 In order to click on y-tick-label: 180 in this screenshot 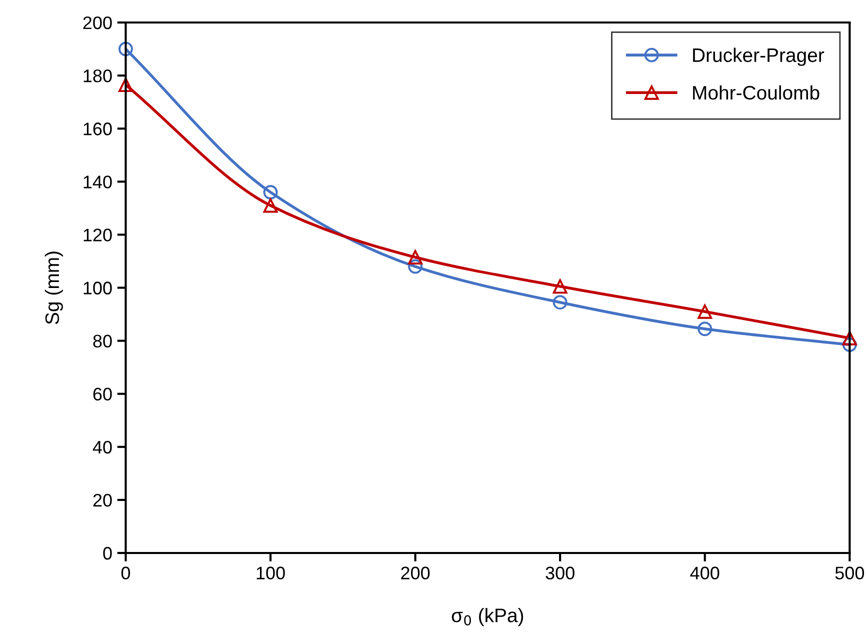, I will do `click(98, 75)`.